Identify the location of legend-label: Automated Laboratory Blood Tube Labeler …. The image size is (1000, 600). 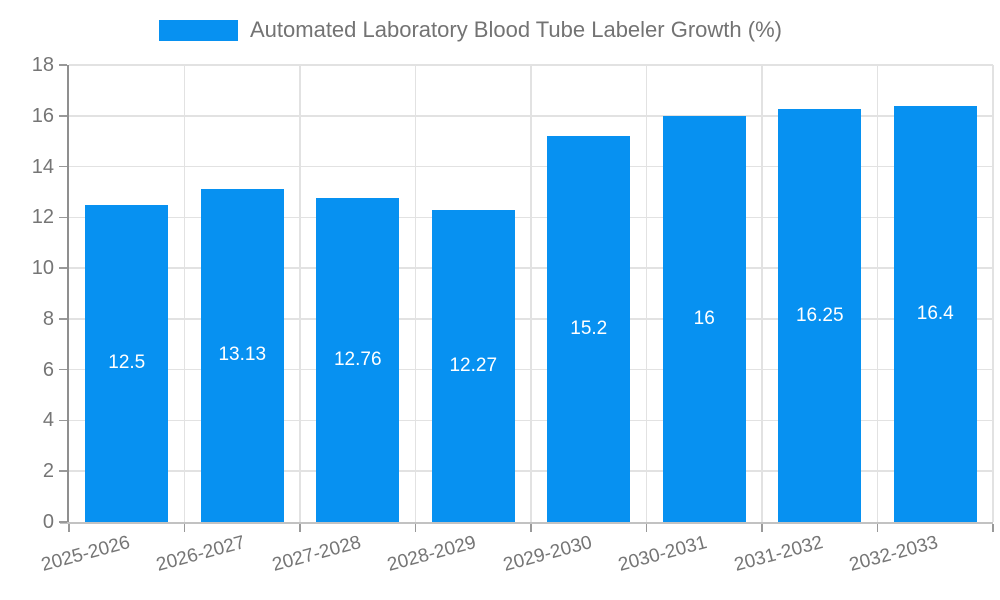
(516, 29).